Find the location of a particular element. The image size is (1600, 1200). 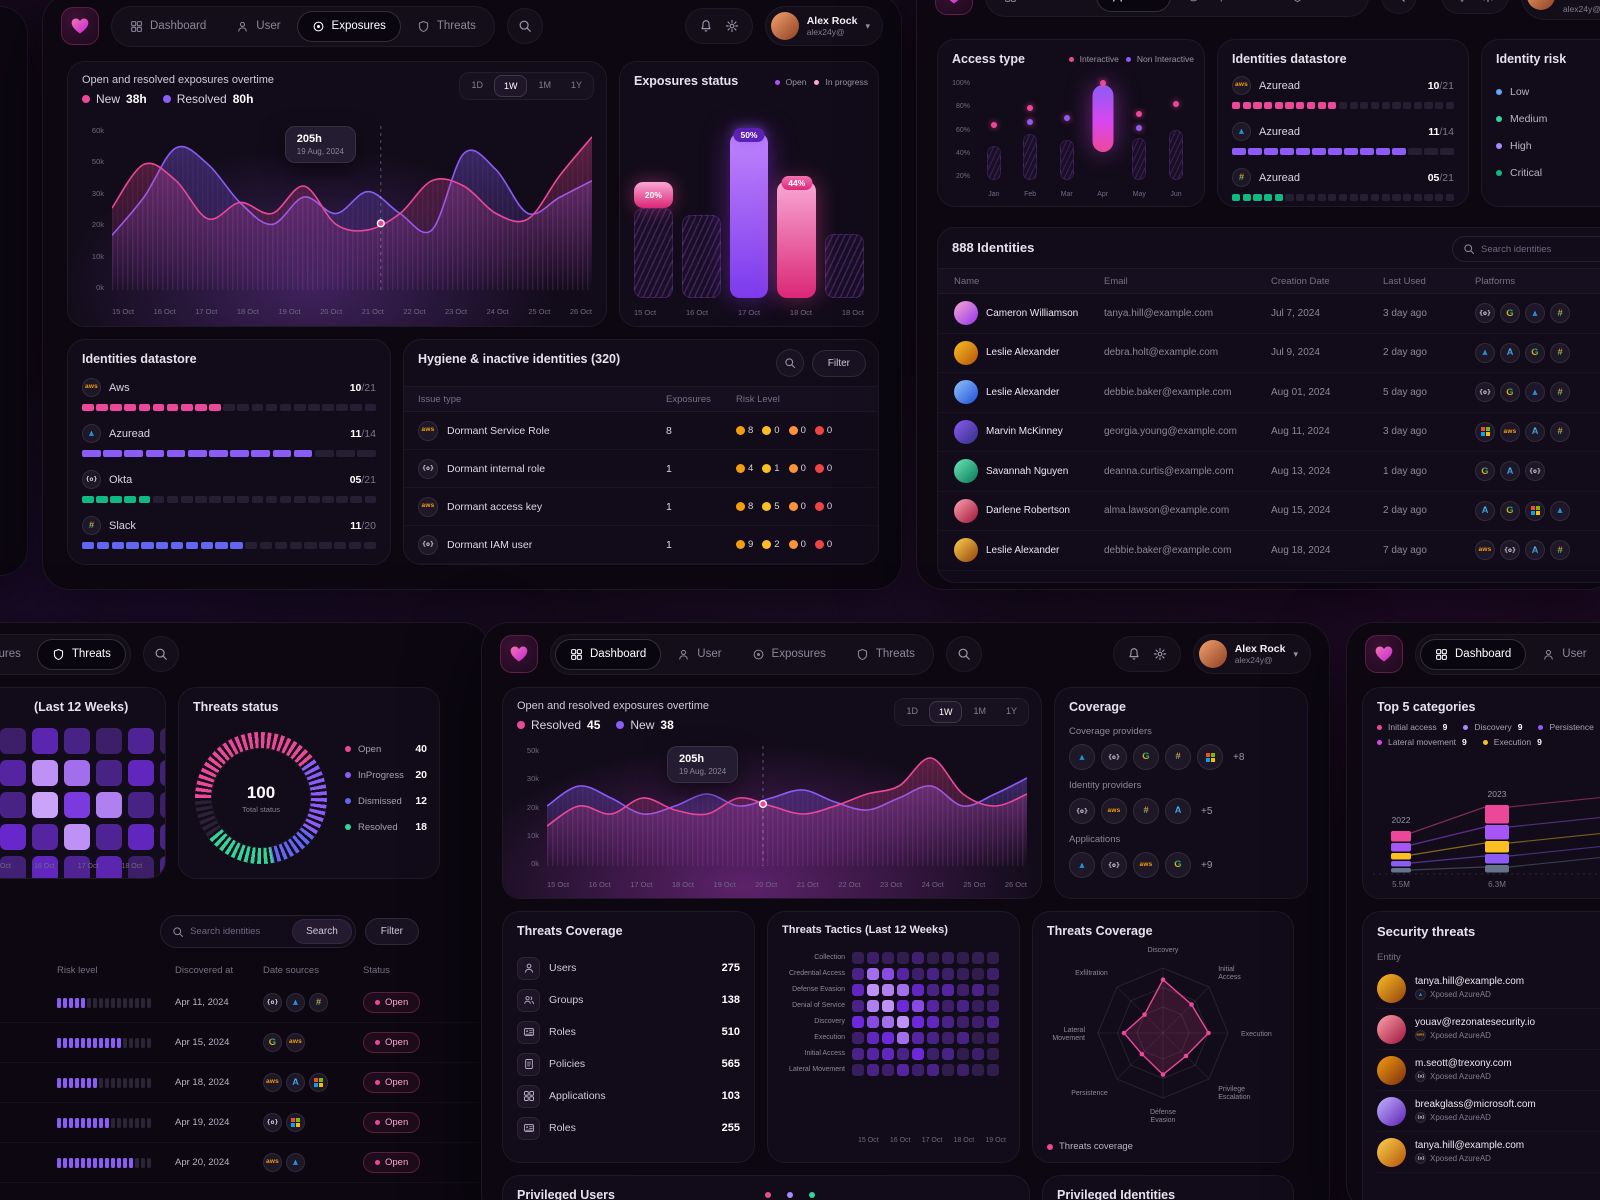

subtitle-text: Xposed AzureAD is located at coordinates (1460, 1117).